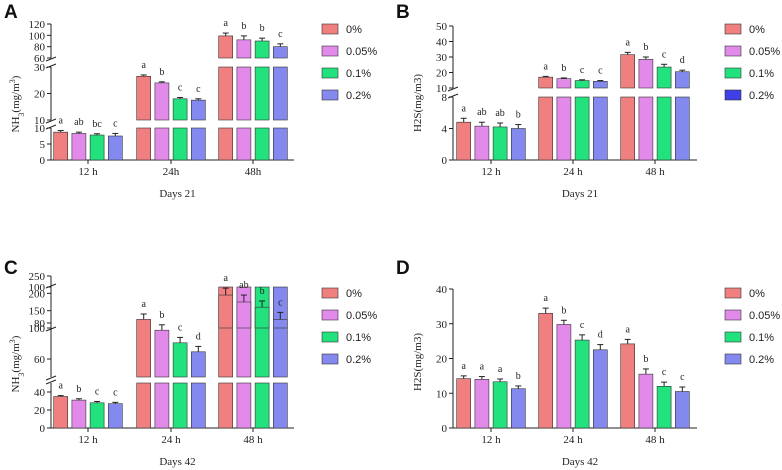 The image size is (782, 470). What do you see at coordinates (177, 462) in the screenshot?
I see `x-axis-title: Days 42` at bounding box center [177, 462].